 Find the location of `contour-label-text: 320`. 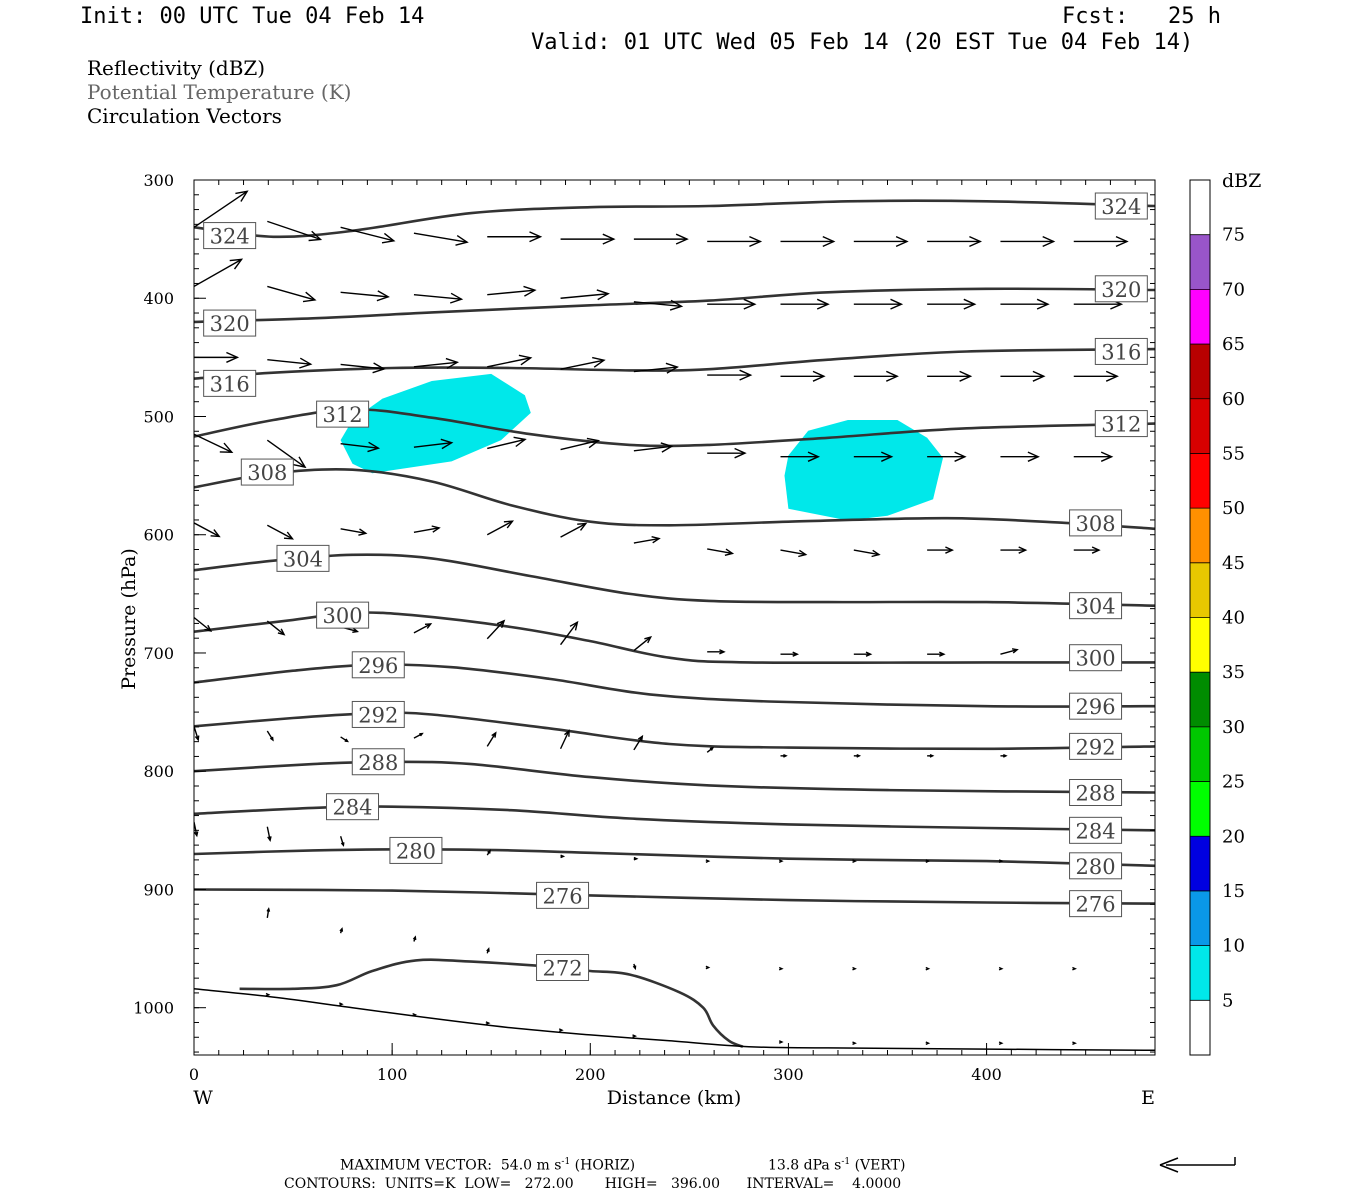

contour-label-text: 320 is located at coordinates (230, 324).